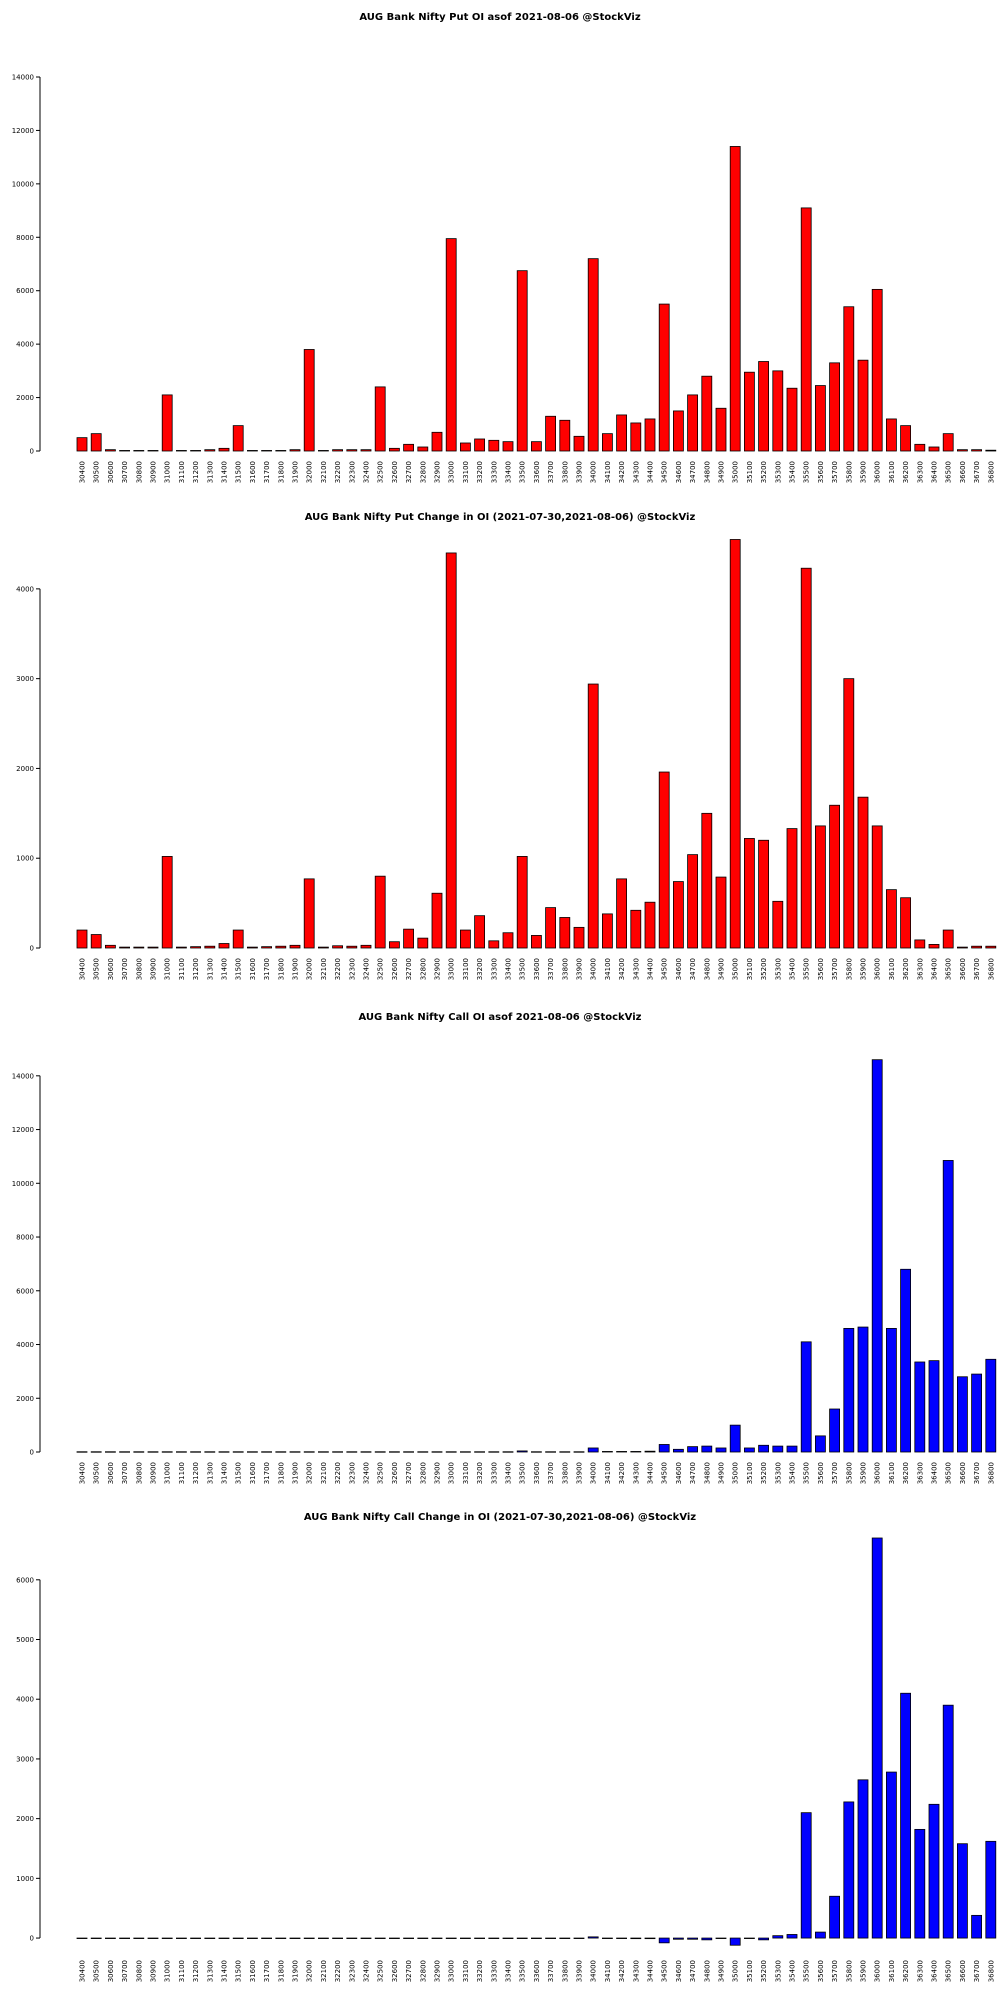 The height and width of the screenshot is (2000, 1000). I want to click on y-tick-label: 0, so click(32, 452).